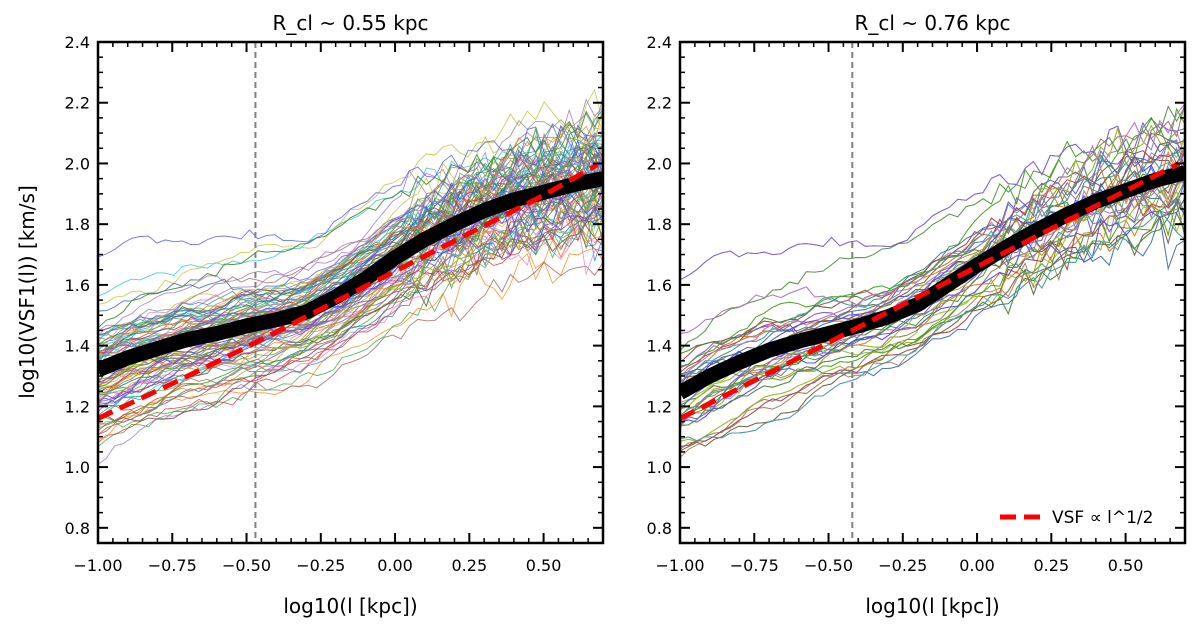  I want to click on x-tick-label: −0.50, so click(246, 565).